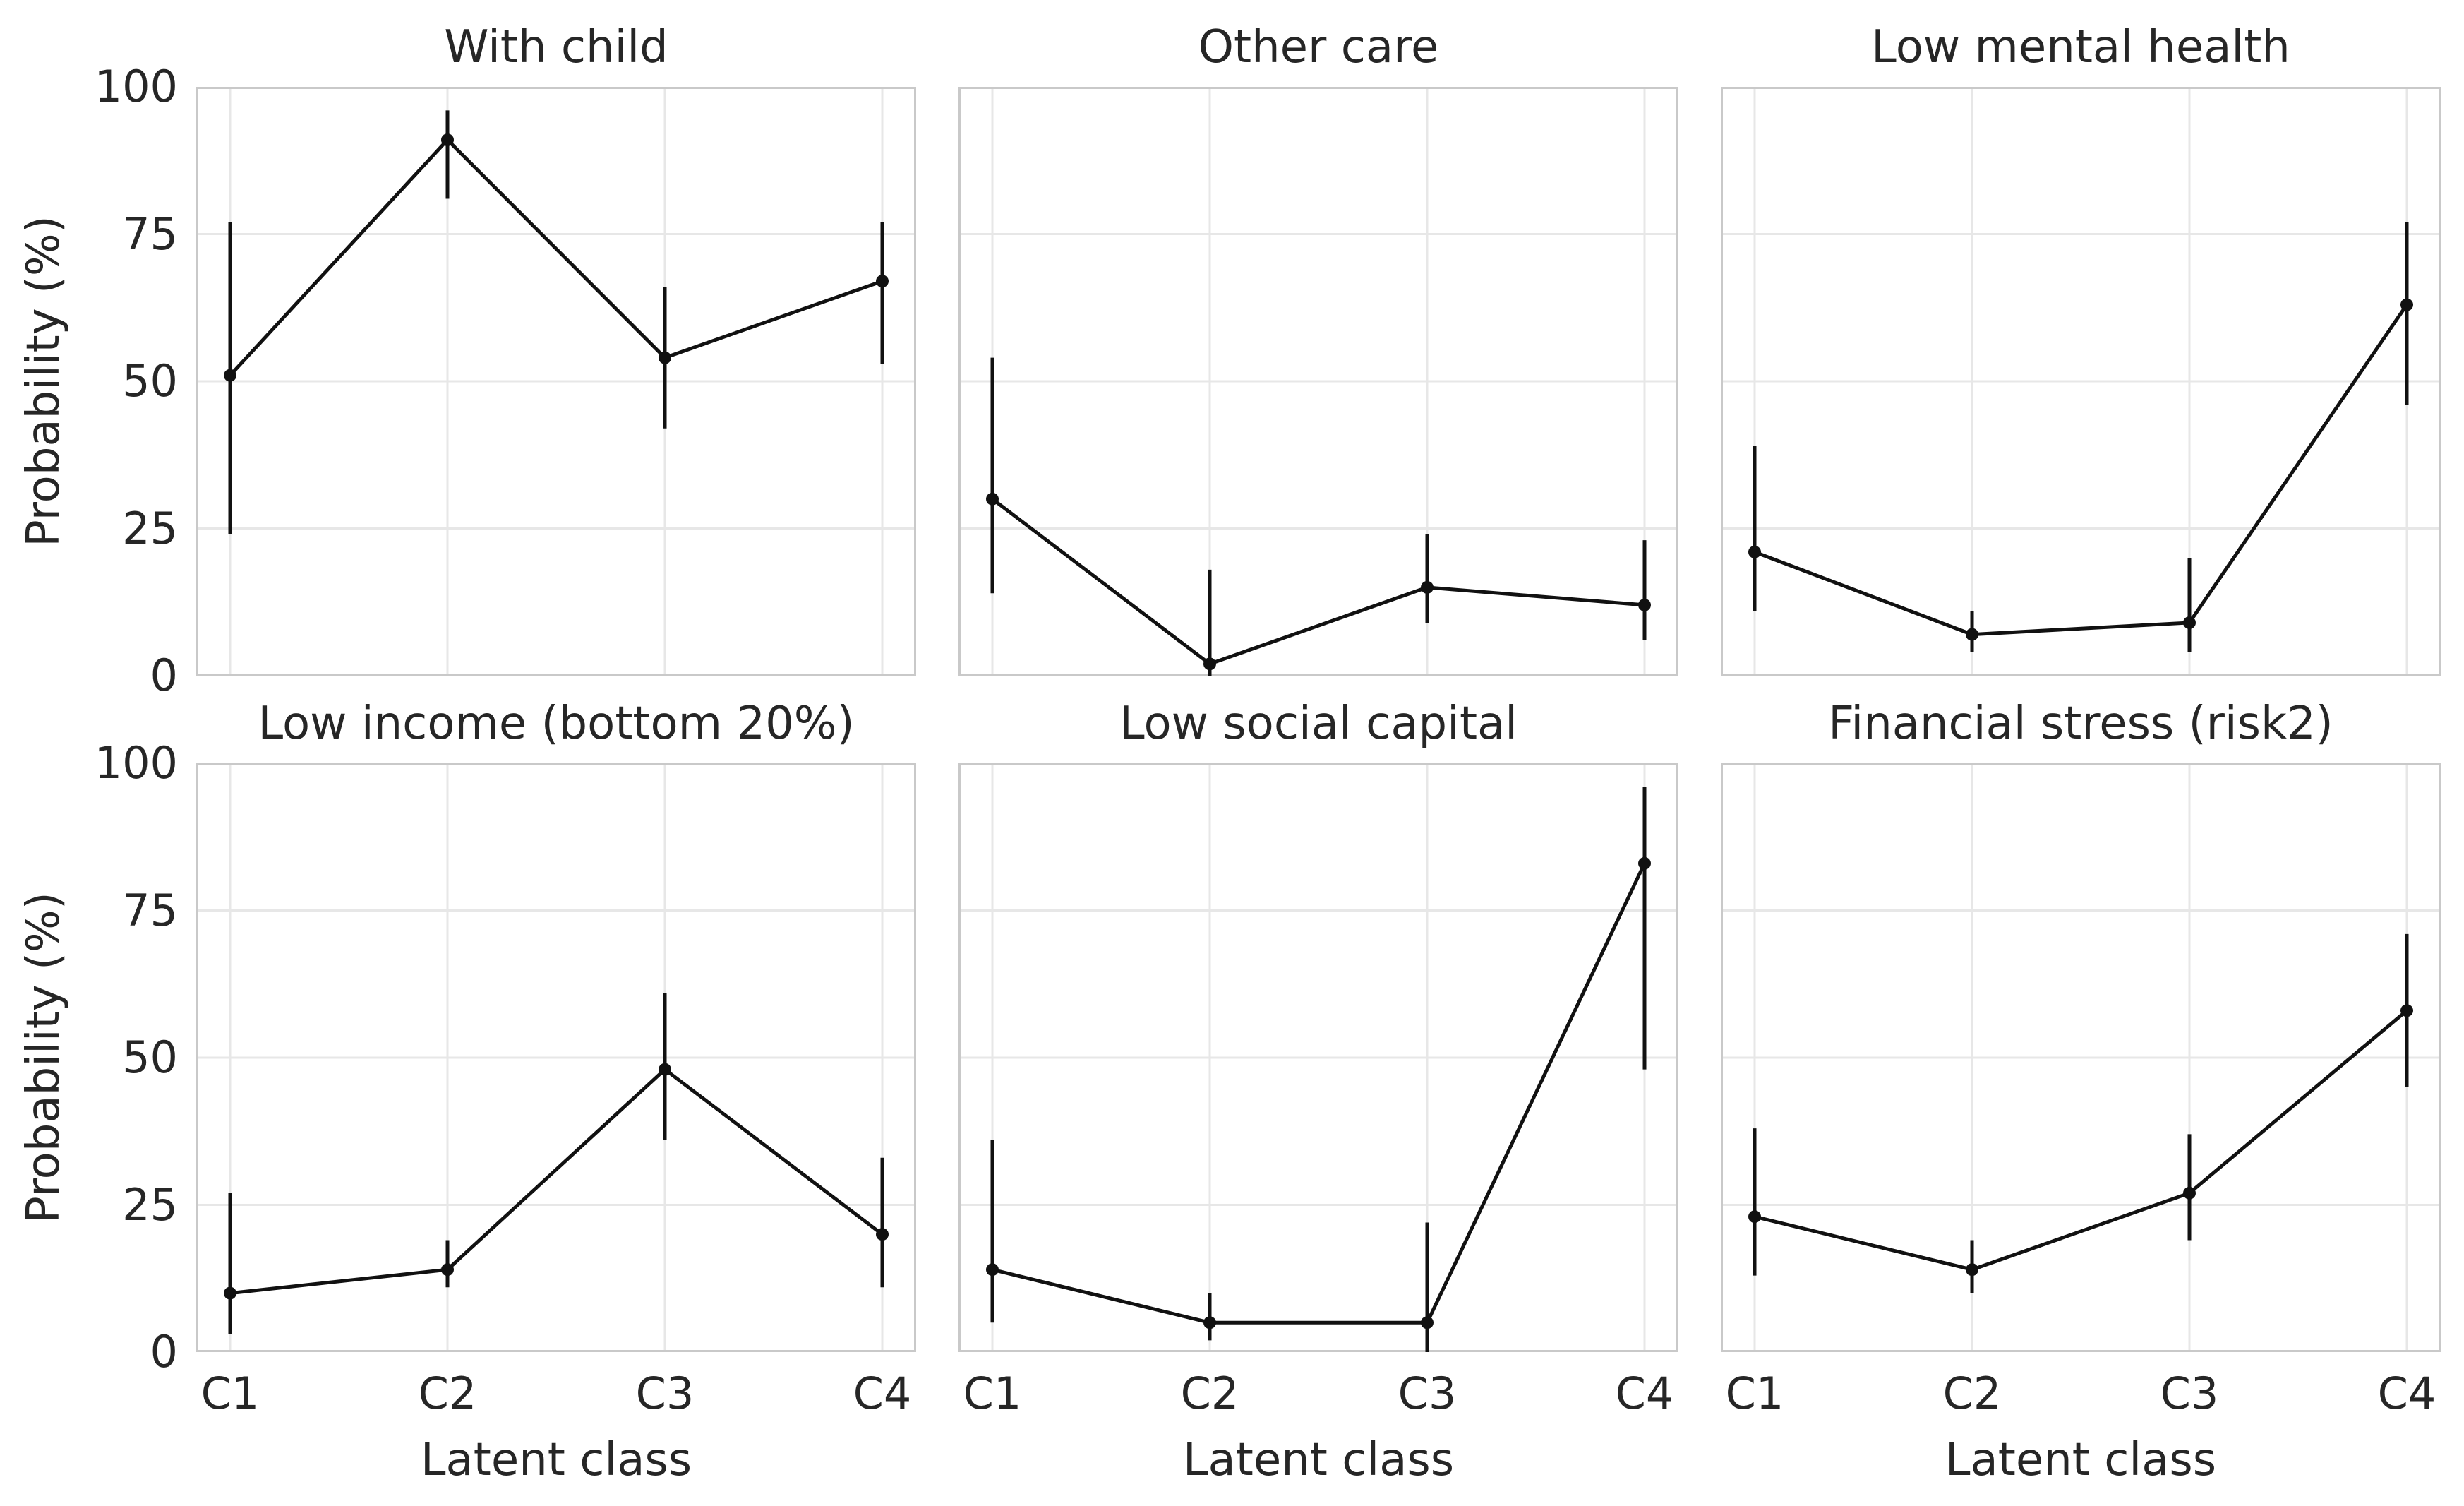 Image resolution: width=2464 pixels, height=1506 pixels. What do you see at coordinates (2081, 1460) in the screenshot?
I see `x-axis-label-col3: Latent class` at bounding box center [2081, 1460].